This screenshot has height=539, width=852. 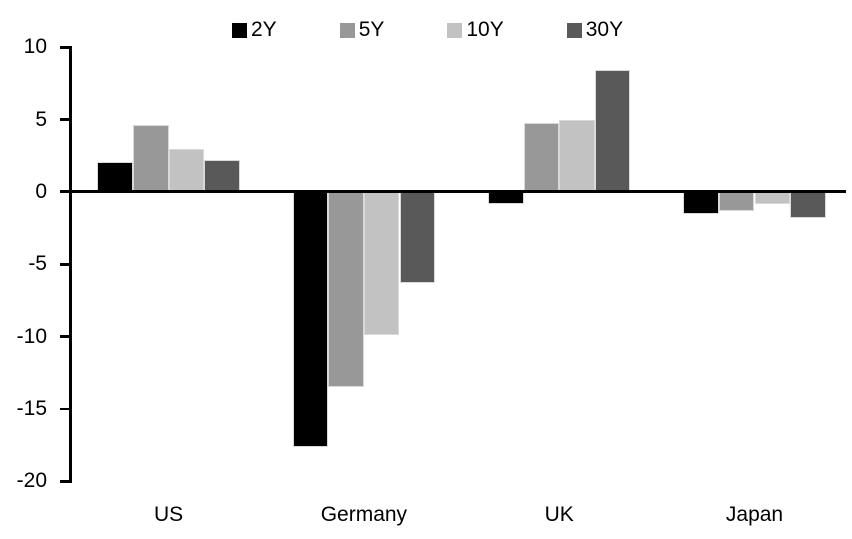 What do you see at coordinates (186, 170) in the screenshot?
I see `bar-us-10y` at bounding box center [186, 170].